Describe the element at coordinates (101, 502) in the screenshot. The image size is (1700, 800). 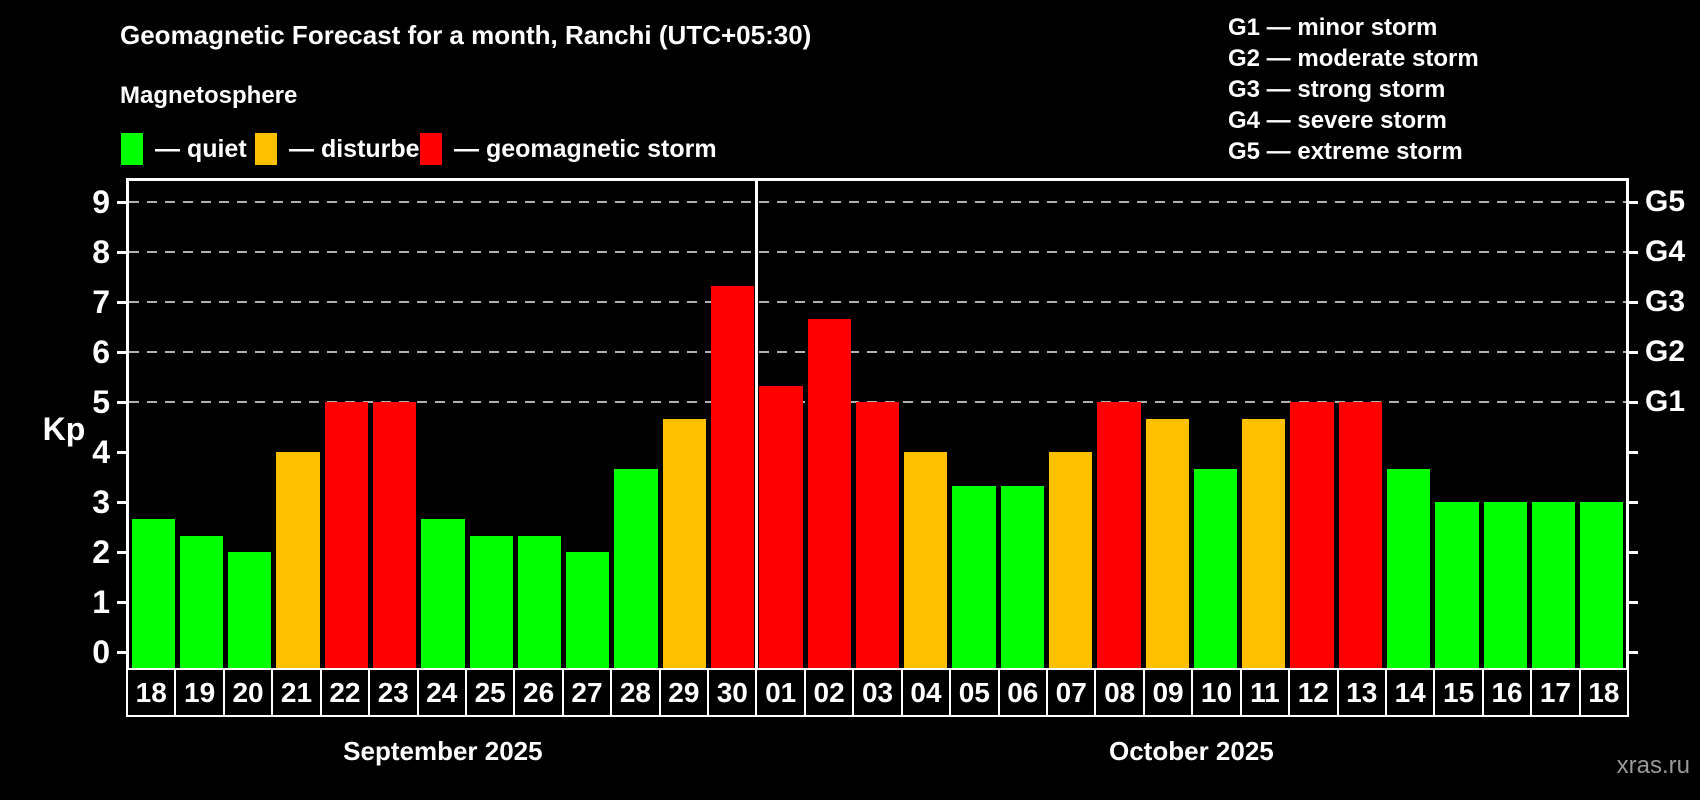
I see `y-tick-label-3: 3` at that location.